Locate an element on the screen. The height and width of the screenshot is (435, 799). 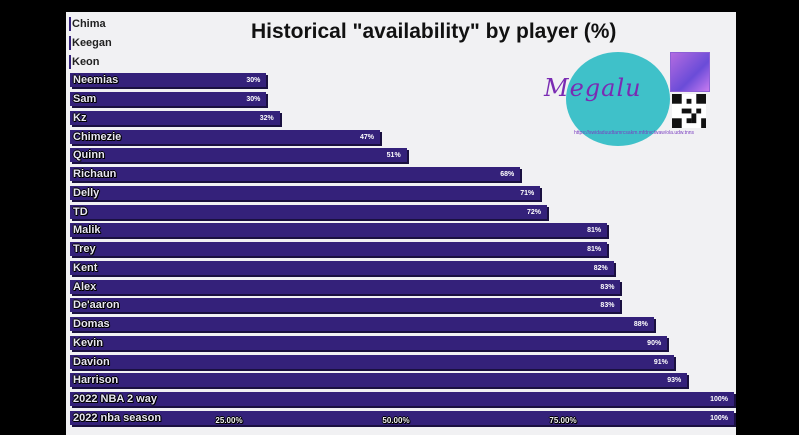
category-label: Malik is located at coordinates (87, 230).